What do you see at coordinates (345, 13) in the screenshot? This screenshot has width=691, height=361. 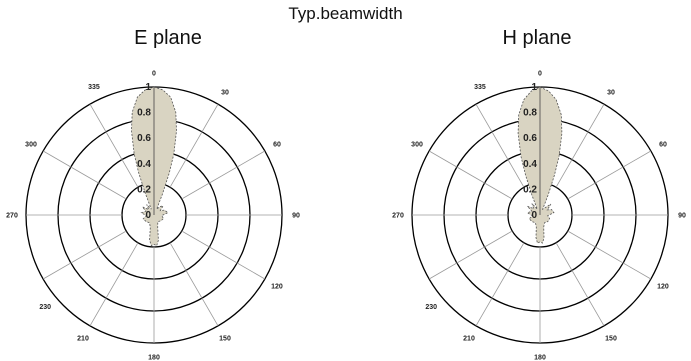 I see `page-title: Typ.beamwidth` at bounding box center [345, 13].